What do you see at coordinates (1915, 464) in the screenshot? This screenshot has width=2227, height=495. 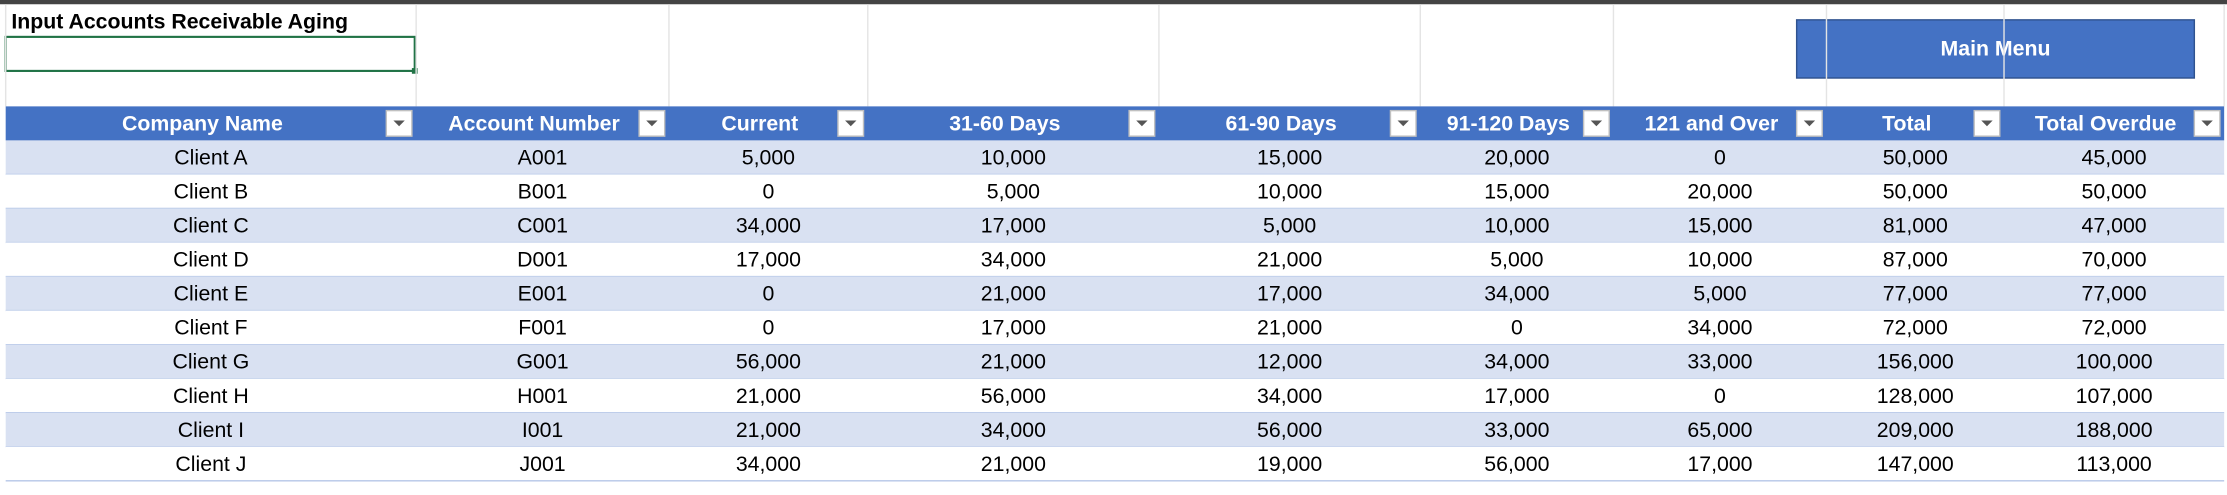 I see `table-cell: 147,000` at bounding box center [1915, 464].